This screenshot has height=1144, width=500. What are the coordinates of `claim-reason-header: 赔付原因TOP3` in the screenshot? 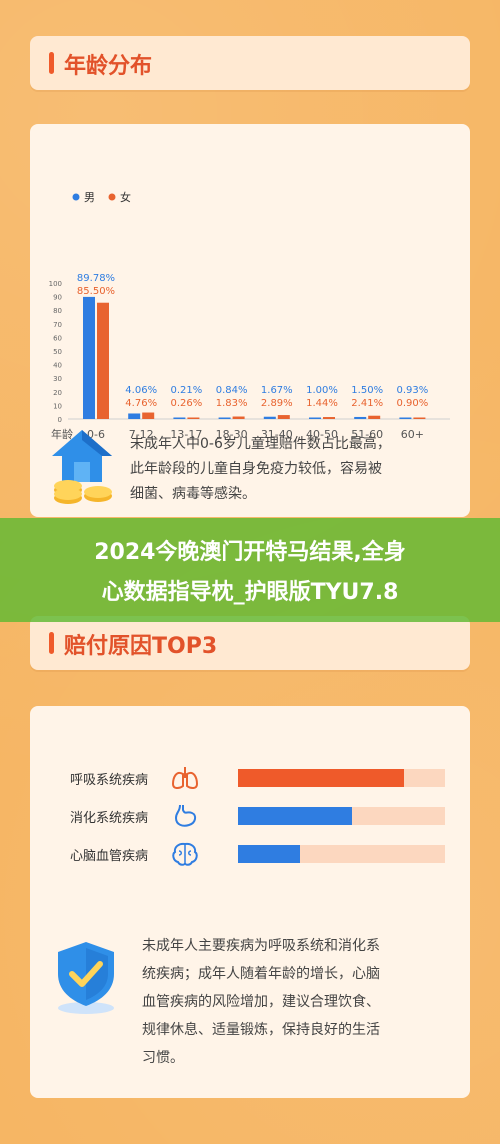 It's located at (250, 643).